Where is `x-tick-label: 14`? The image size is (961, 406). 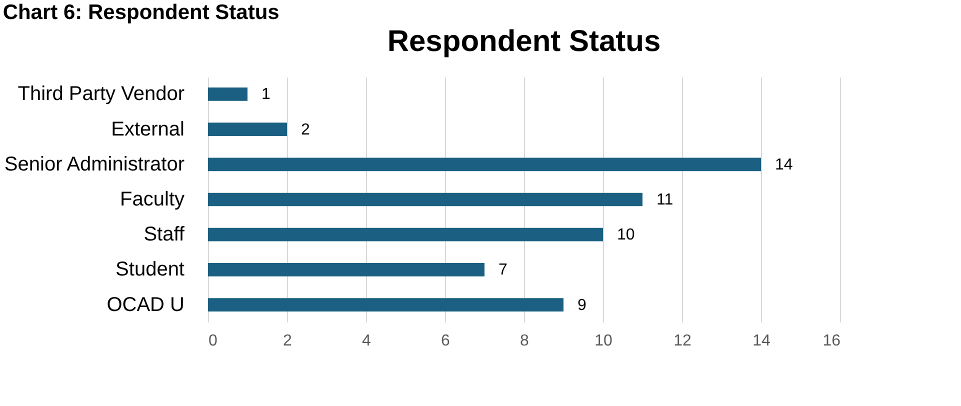 x-tick-label: 14 is located at coordinates (761, 341).